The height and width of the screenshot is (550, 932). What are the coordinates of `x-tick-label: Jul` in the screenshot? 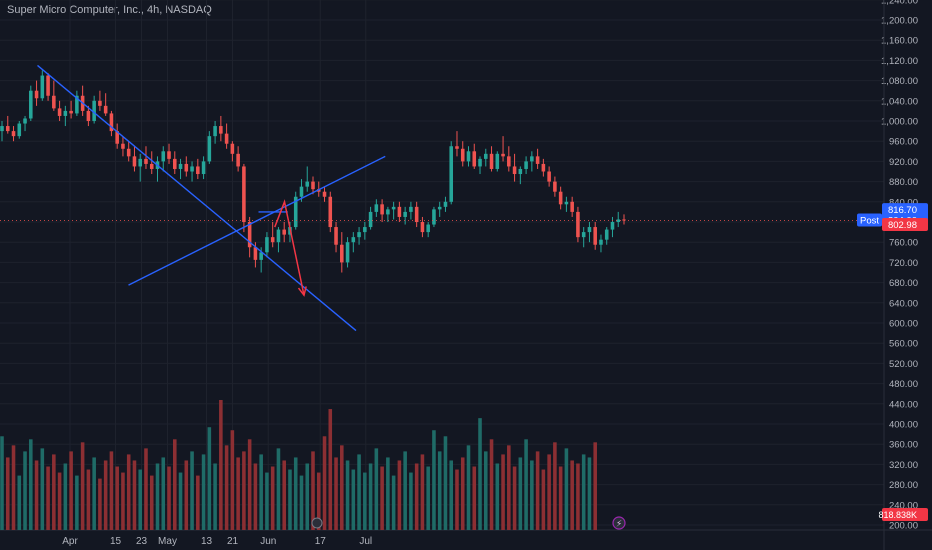 It's located at (365, 541).